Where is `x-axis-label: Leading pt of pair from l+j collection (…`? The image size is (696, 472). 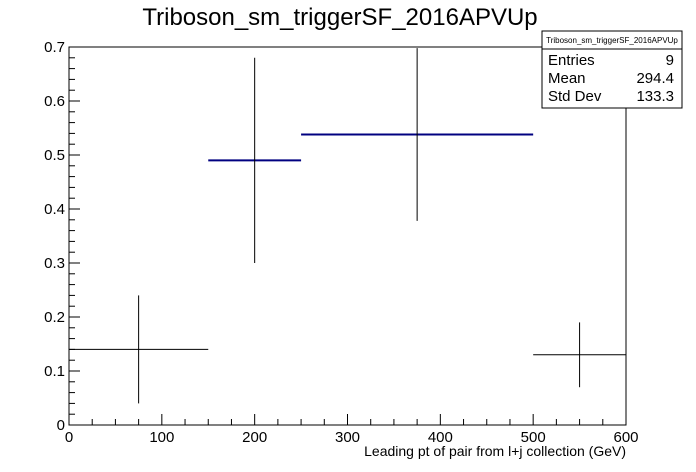 x-axis-label: Leading pt of pair from l+j collection (… is located at coordinates (495, 451).